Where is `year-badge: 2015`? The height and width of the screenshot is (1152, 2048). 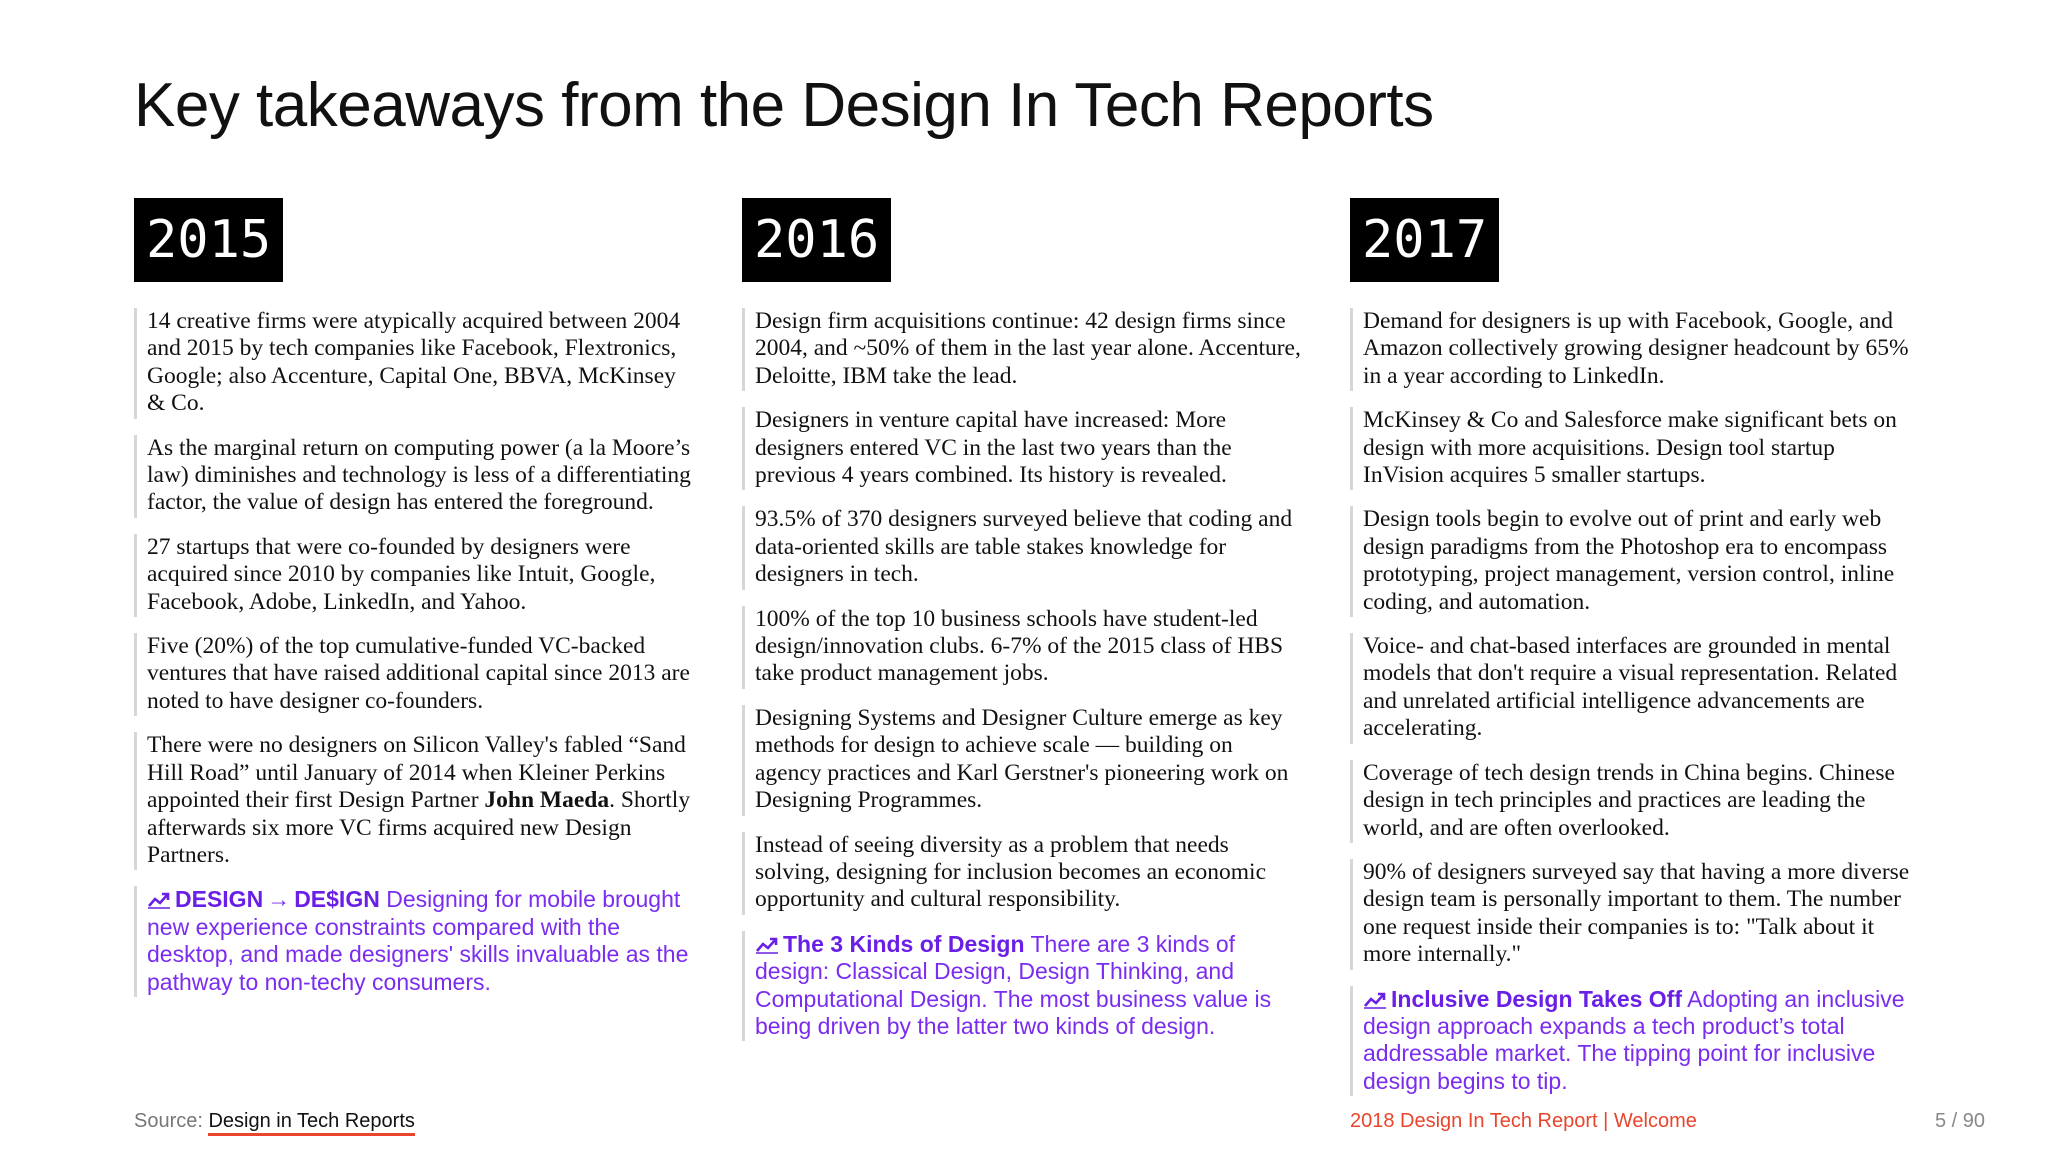 year-badge: 2015 is located at coordinates (209, 240).